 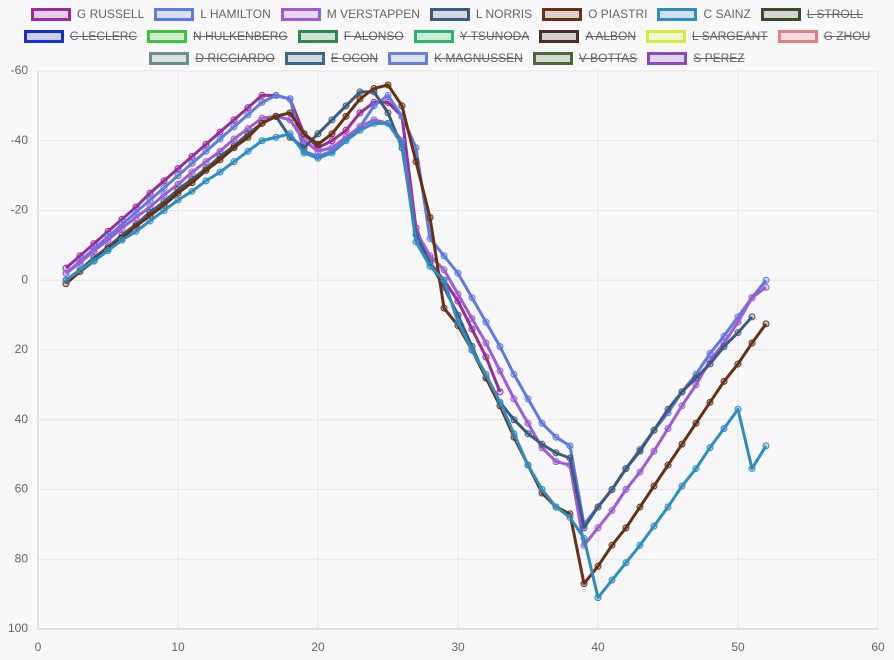 What do you see at coordinates (318, 647) in the screenshot?
I see `x-tick-label: 20` at bounding box center [318, 647].